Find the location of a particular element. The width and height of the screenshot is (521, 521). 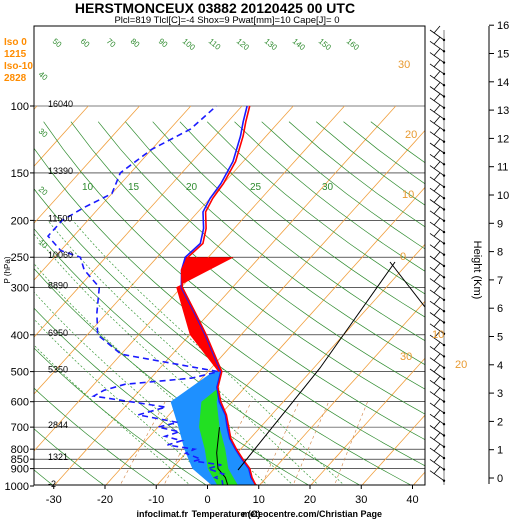

km-tick-label: 13 is located at coordinates (503, 111).